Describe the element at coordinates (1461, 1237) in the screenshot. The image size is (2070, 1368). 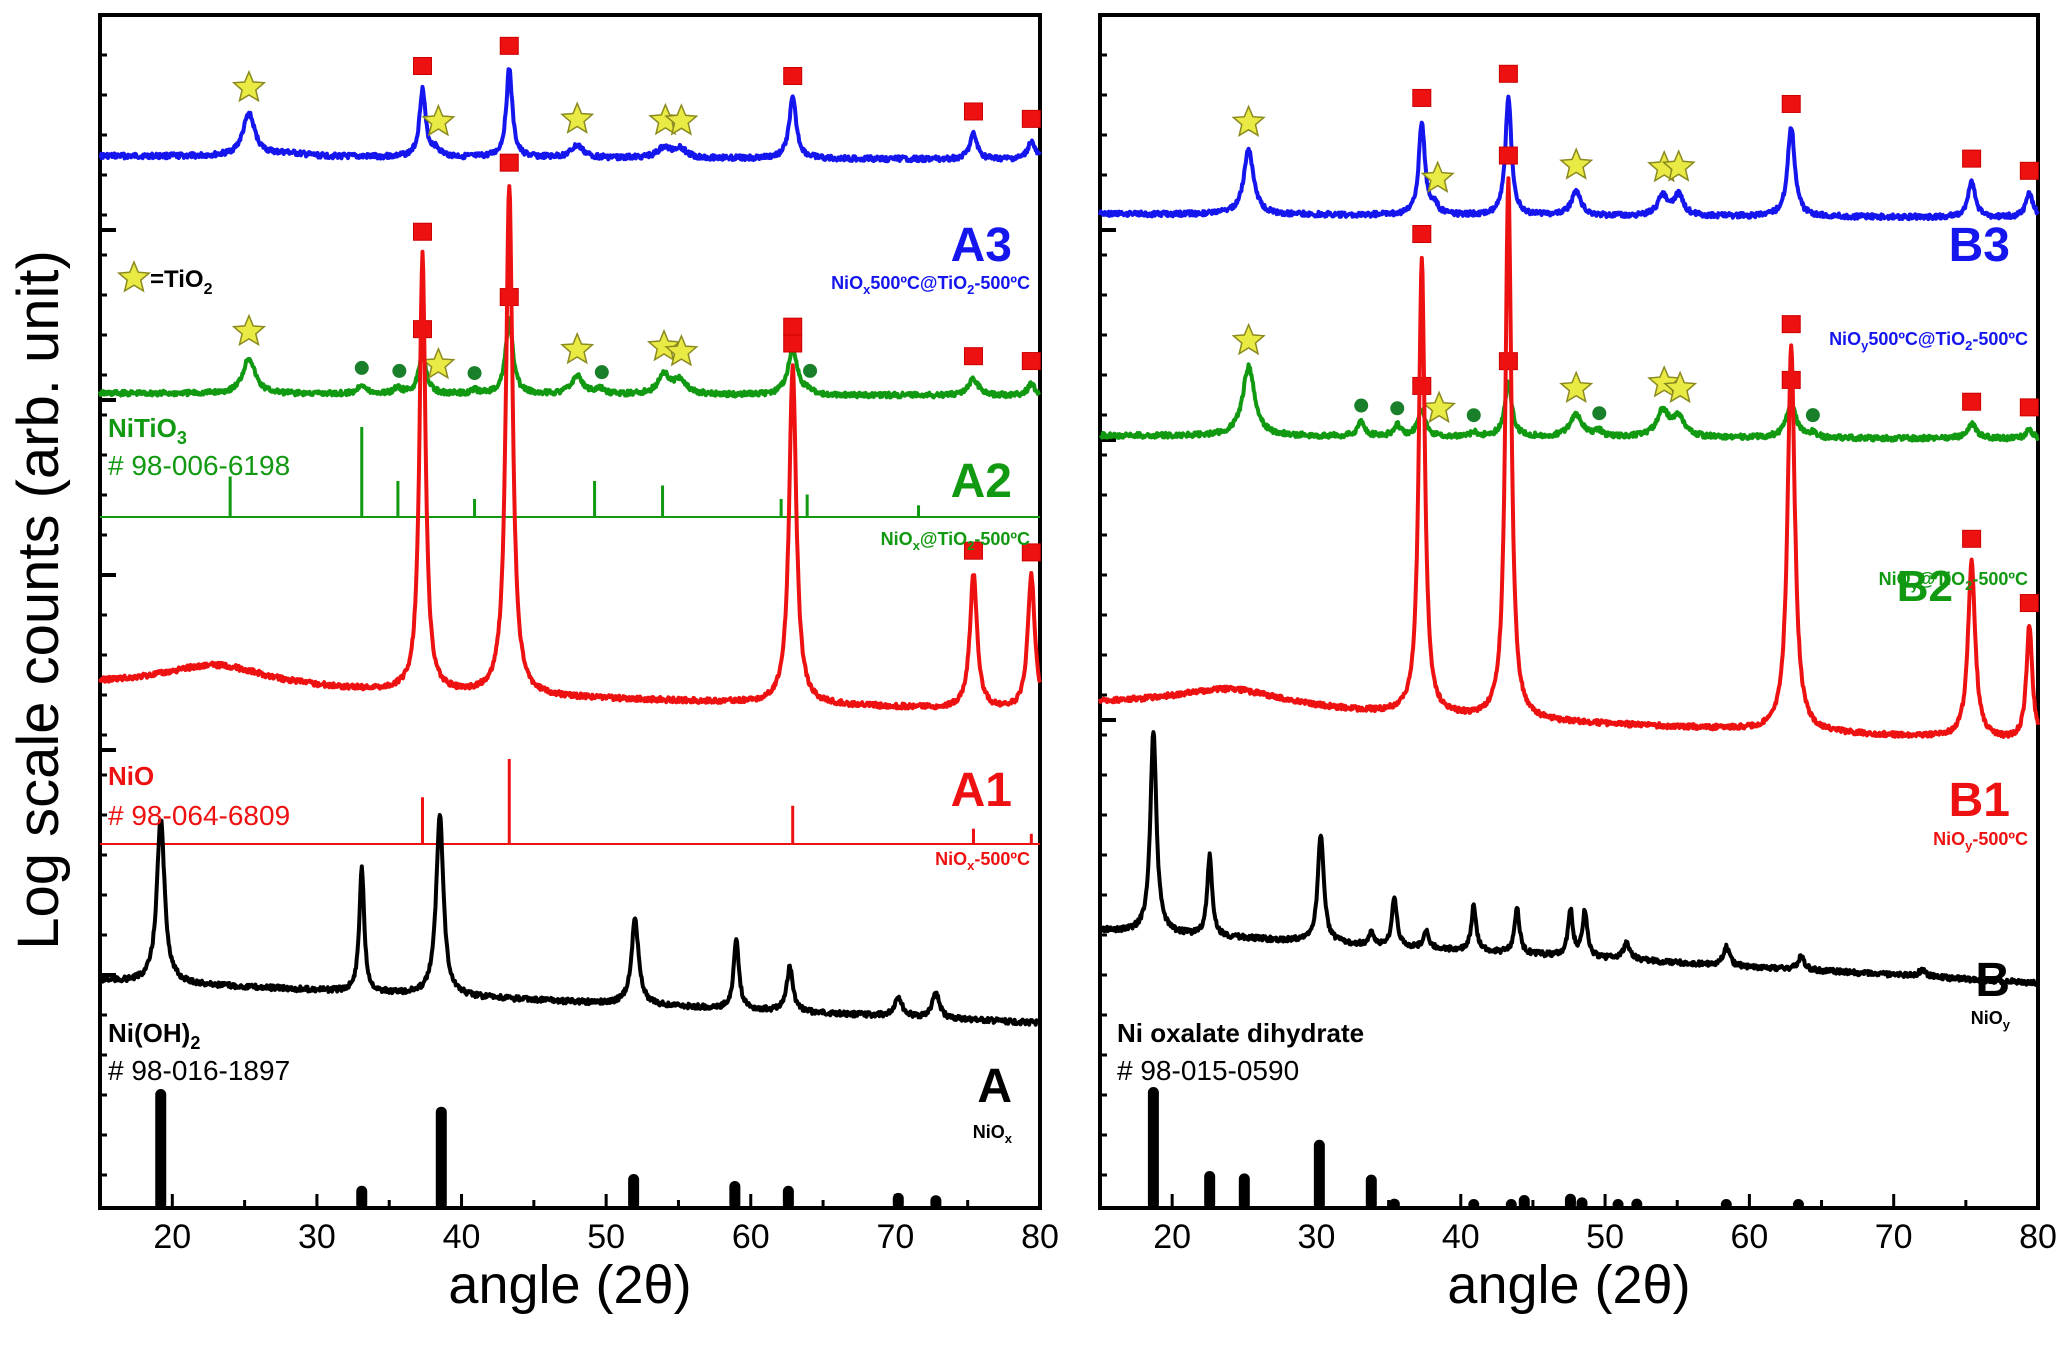
I see `x-tick-label: 40` at that location.